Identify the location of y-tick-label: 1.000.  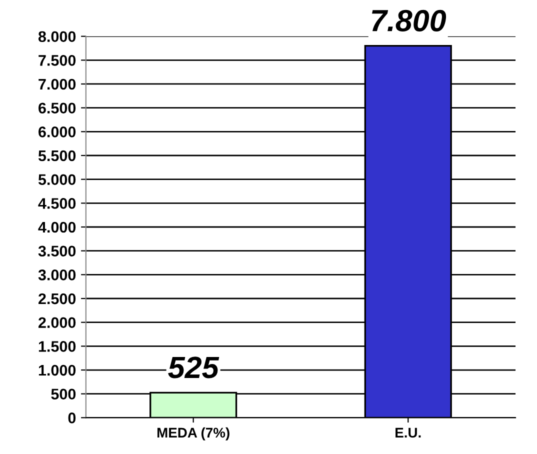
(57, 370).